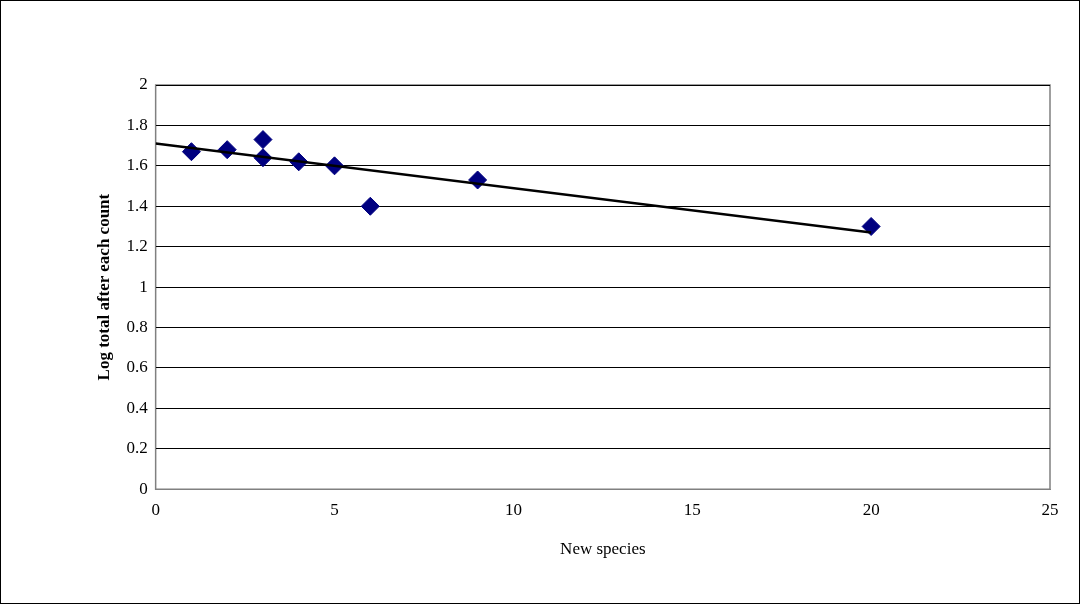 Image resolution: width=1082 pixels, height=606 pixels. What do you see at coordinates (143, 286) in the screenshot?
I see `y-tick-label: 1` at bounding box center [143, 286].